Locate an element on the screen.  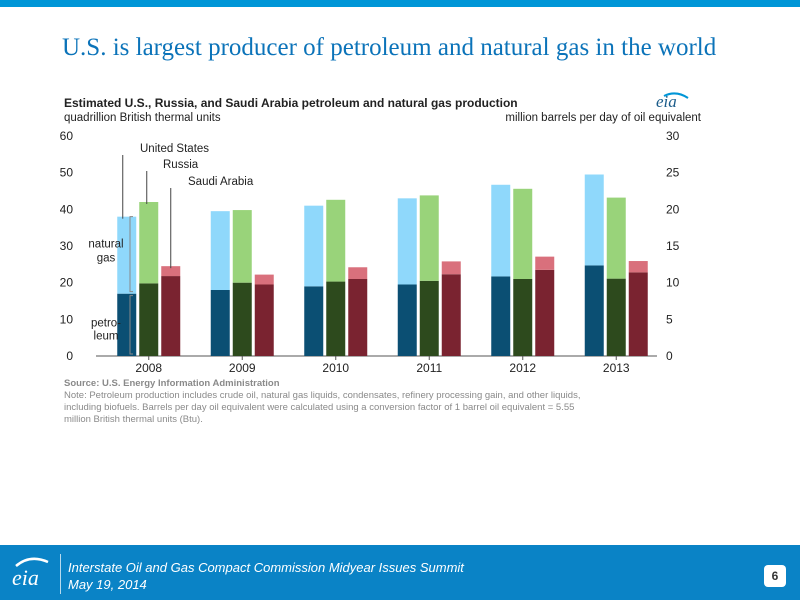
russia-petroleum-bar-2011 is located at coordinates (429, 318).